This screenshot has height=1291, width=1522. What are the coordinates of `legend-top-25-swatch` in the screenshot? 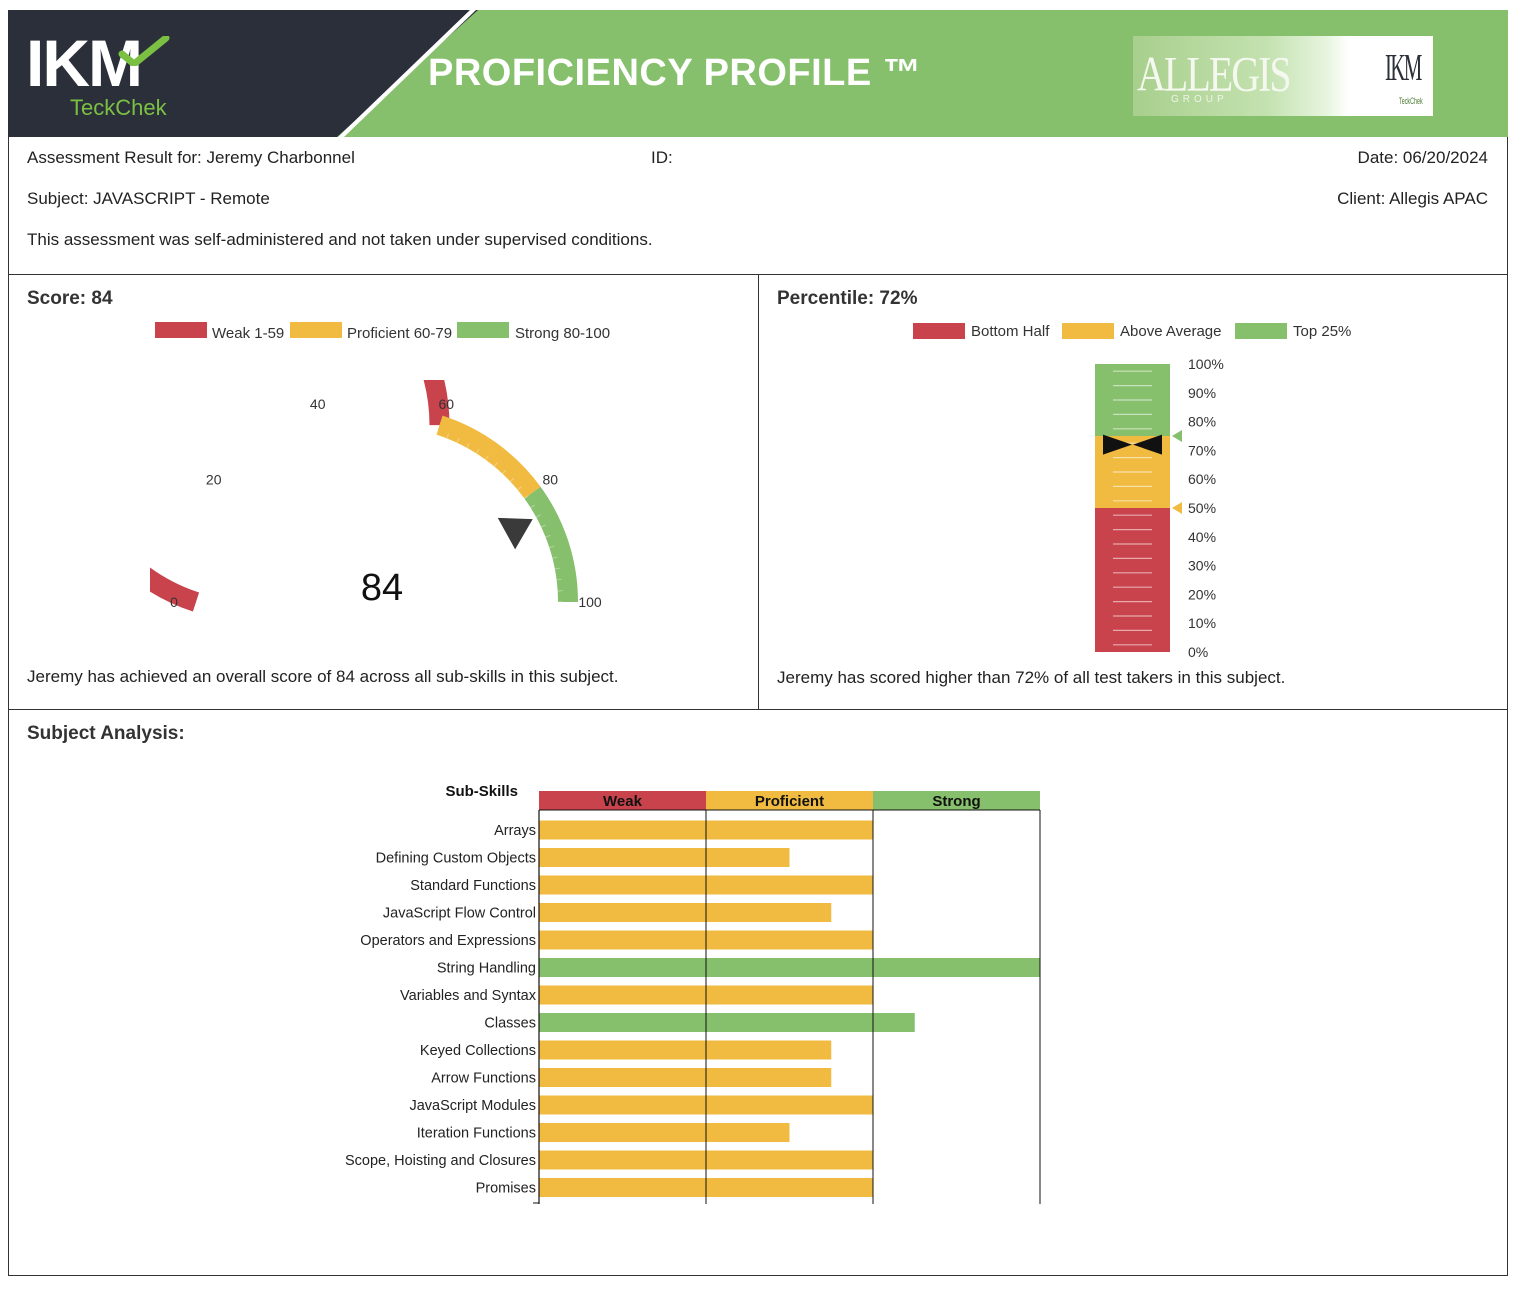 It's located at (1261, 331).